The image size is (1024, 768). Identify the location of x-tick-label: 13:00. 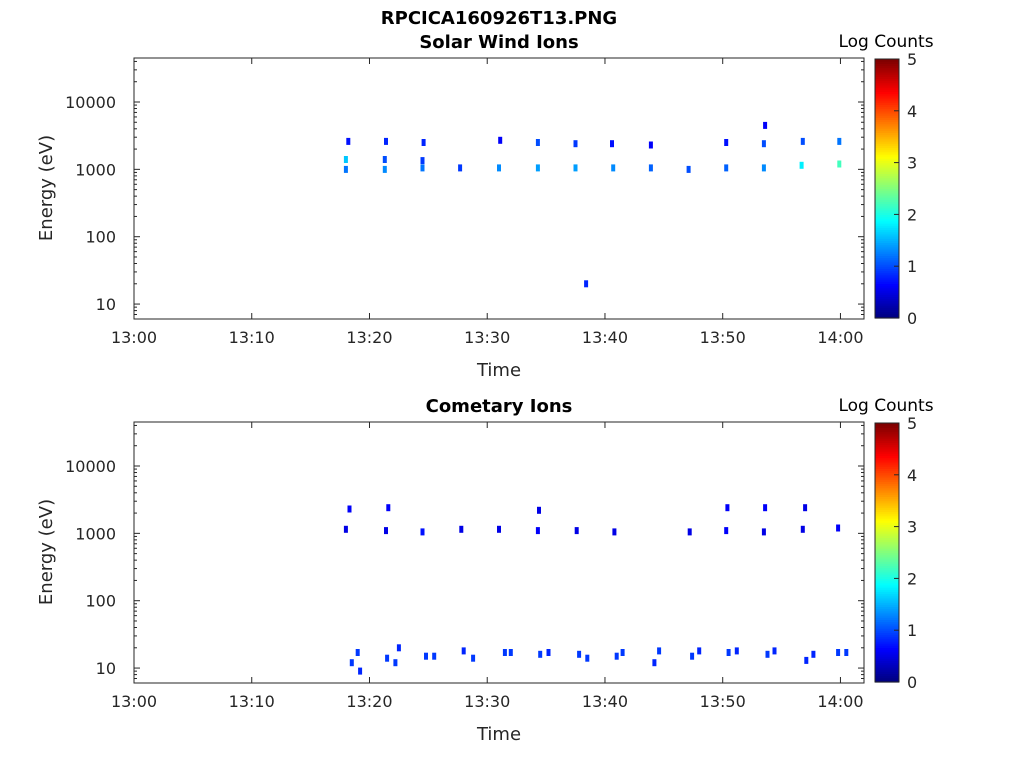
(134, 701).